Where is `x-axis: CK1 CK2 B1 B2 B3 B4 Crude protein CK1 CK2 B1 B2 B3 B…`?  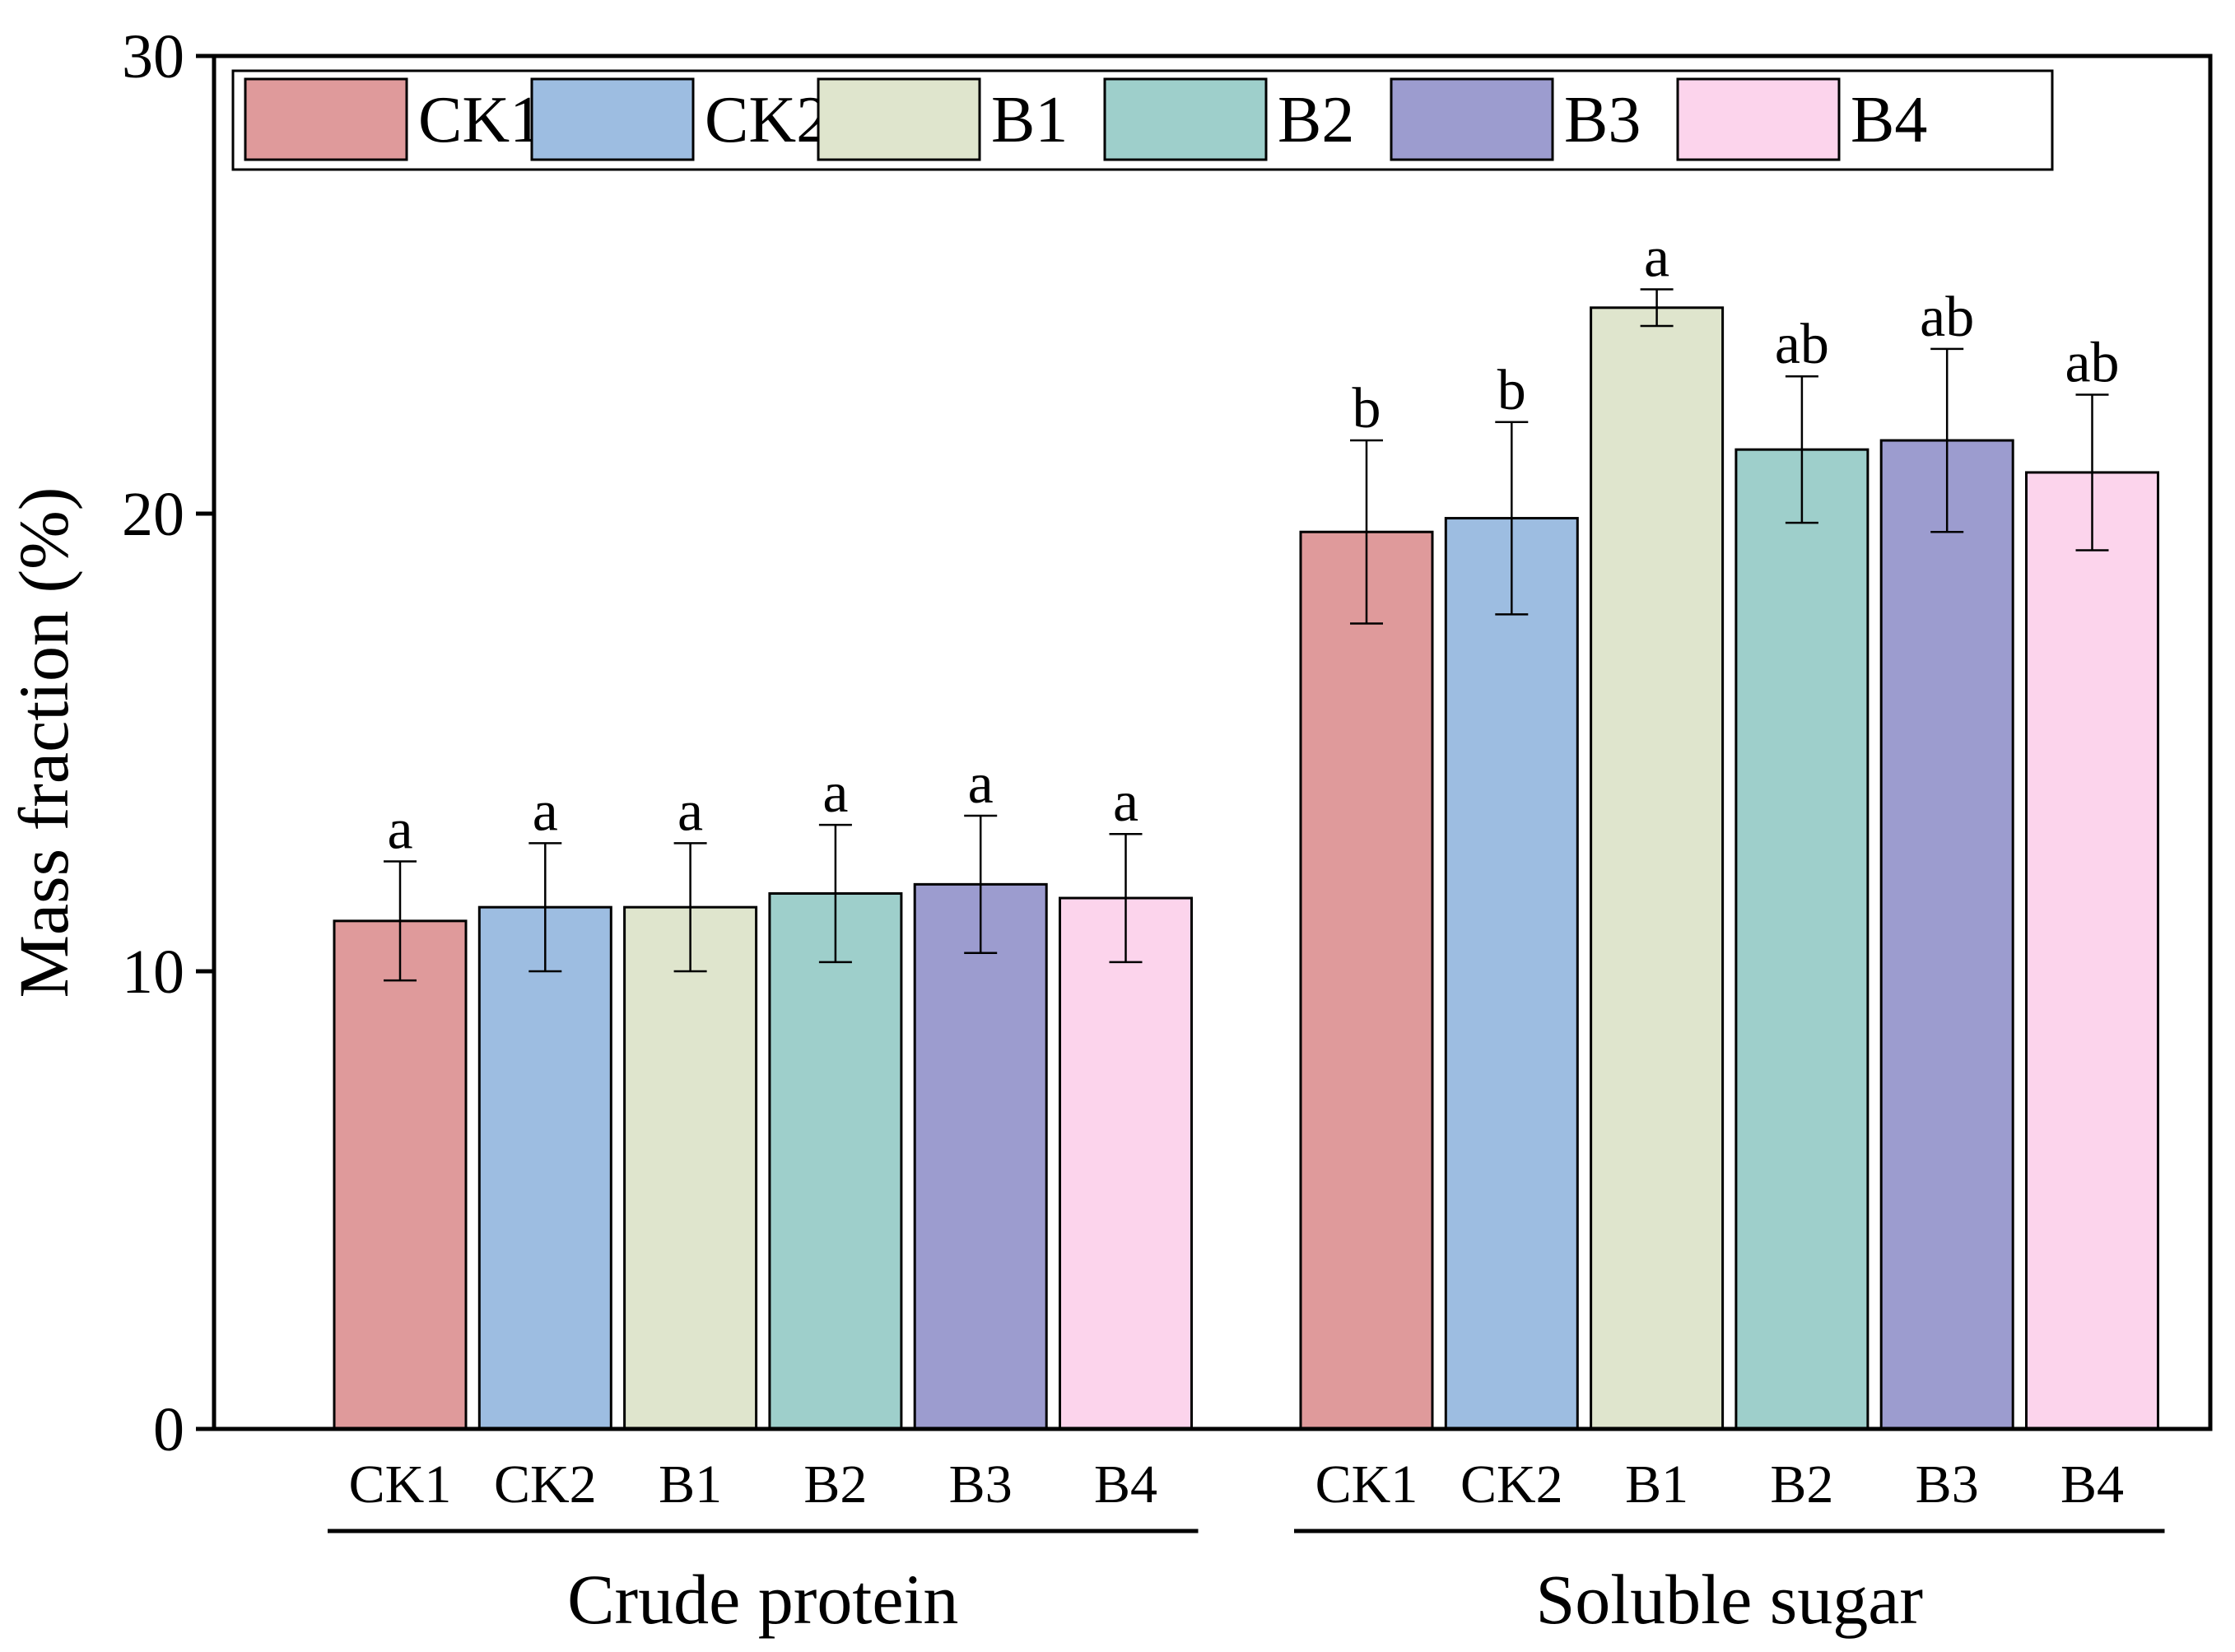 x-axis: CK1 CK2 B1 B2 B3 B4 Crude protein CK1 CK2 B1 B2 B3 B… is located at coordinates (1246, 1546).